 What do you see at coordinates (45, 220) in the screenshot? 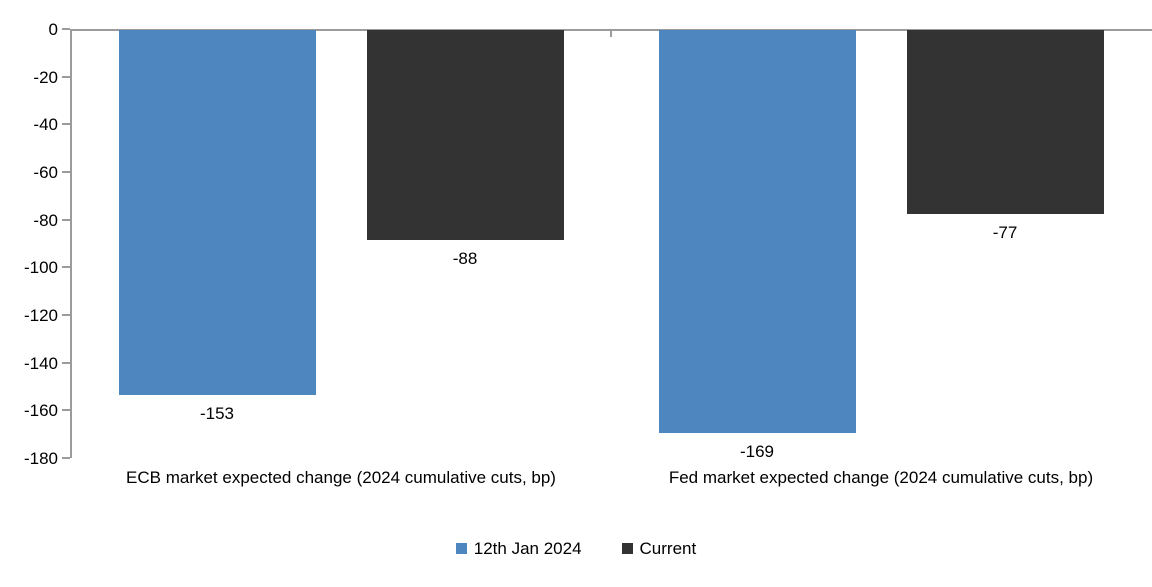
I see `y-axis-tick-label: -80` at bounding box center [45, 220].